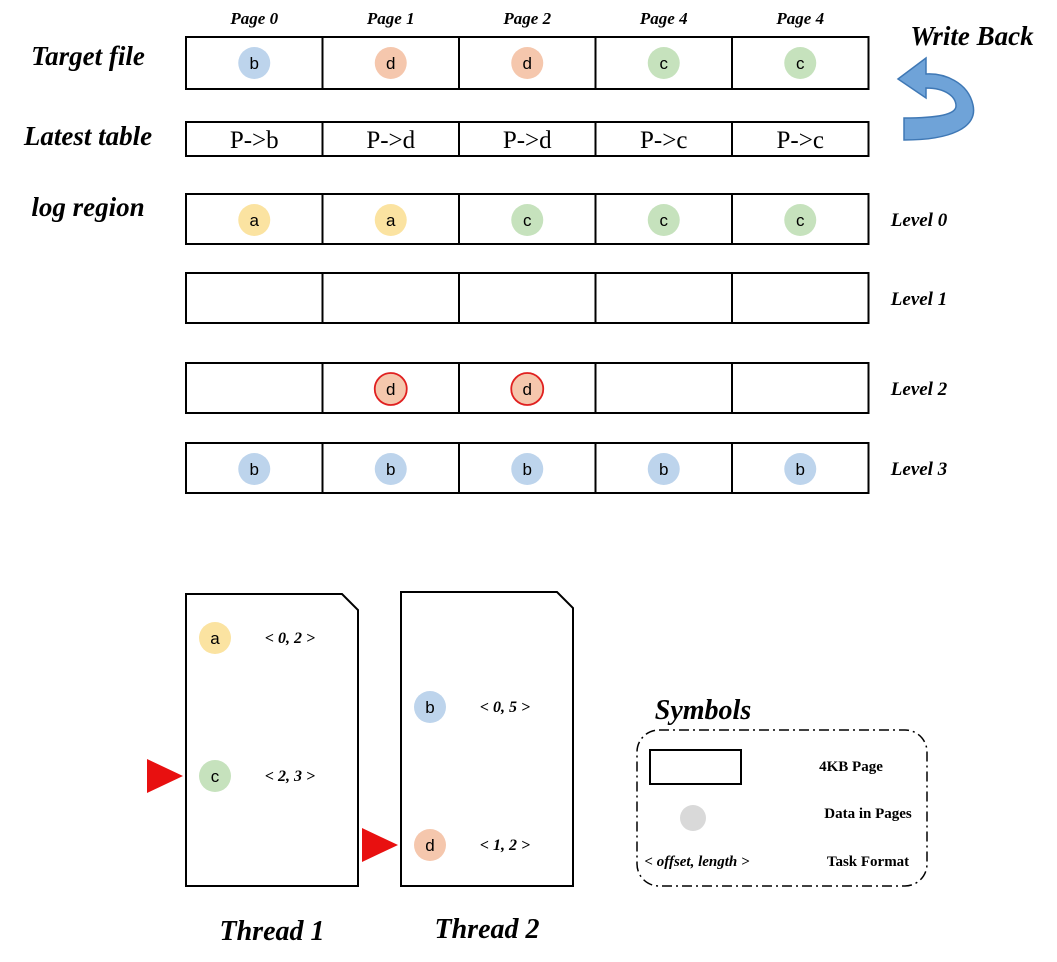  What do you see at coordinates (851, 767) in the screenshot?
I see `legend-page-label: 4KB Page` at bounding box center [851, 767].